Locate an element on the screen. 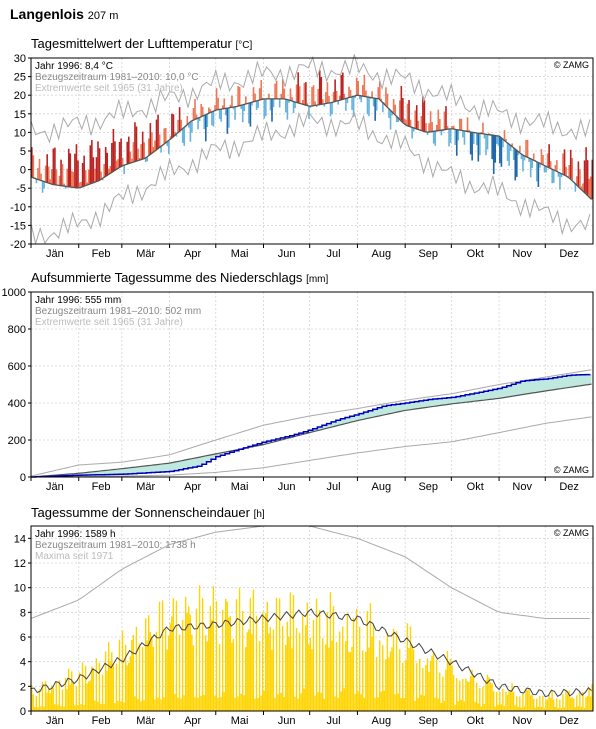 This screenshot has width=596, height=729. y-tick-label: 600 is located at coordinates (17, 367).